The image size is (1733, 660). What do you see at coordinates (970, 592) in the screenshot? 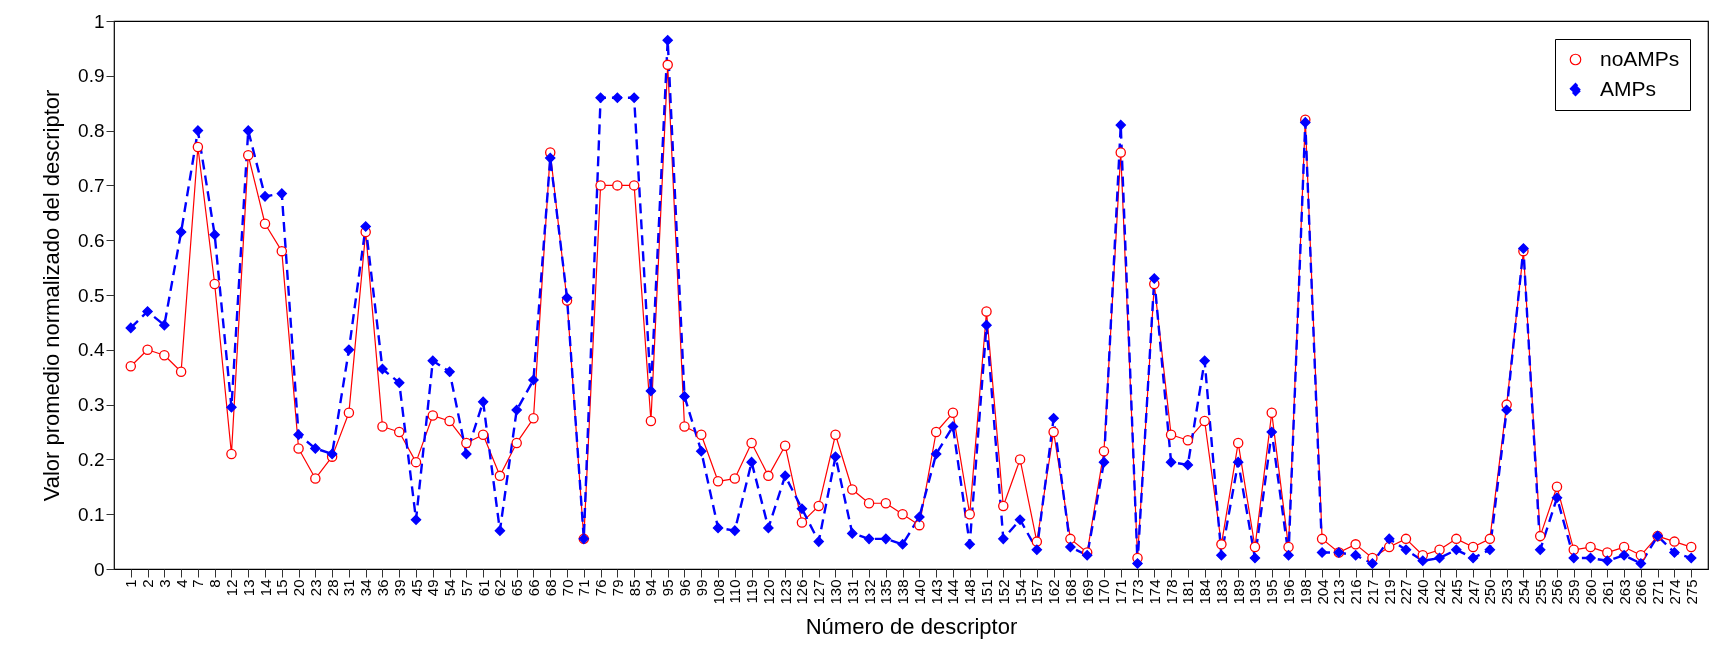
I see `x-tick-label: 148` at bounding box center [970, 592].